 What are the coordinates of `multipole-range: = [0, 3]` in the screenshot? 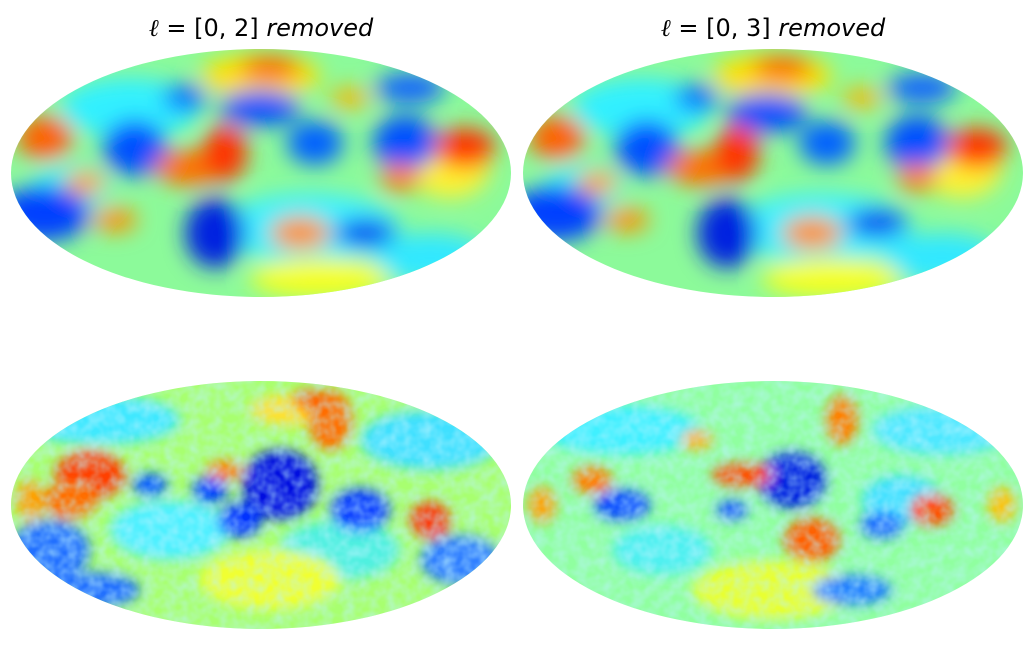 It's located at (724, 28).